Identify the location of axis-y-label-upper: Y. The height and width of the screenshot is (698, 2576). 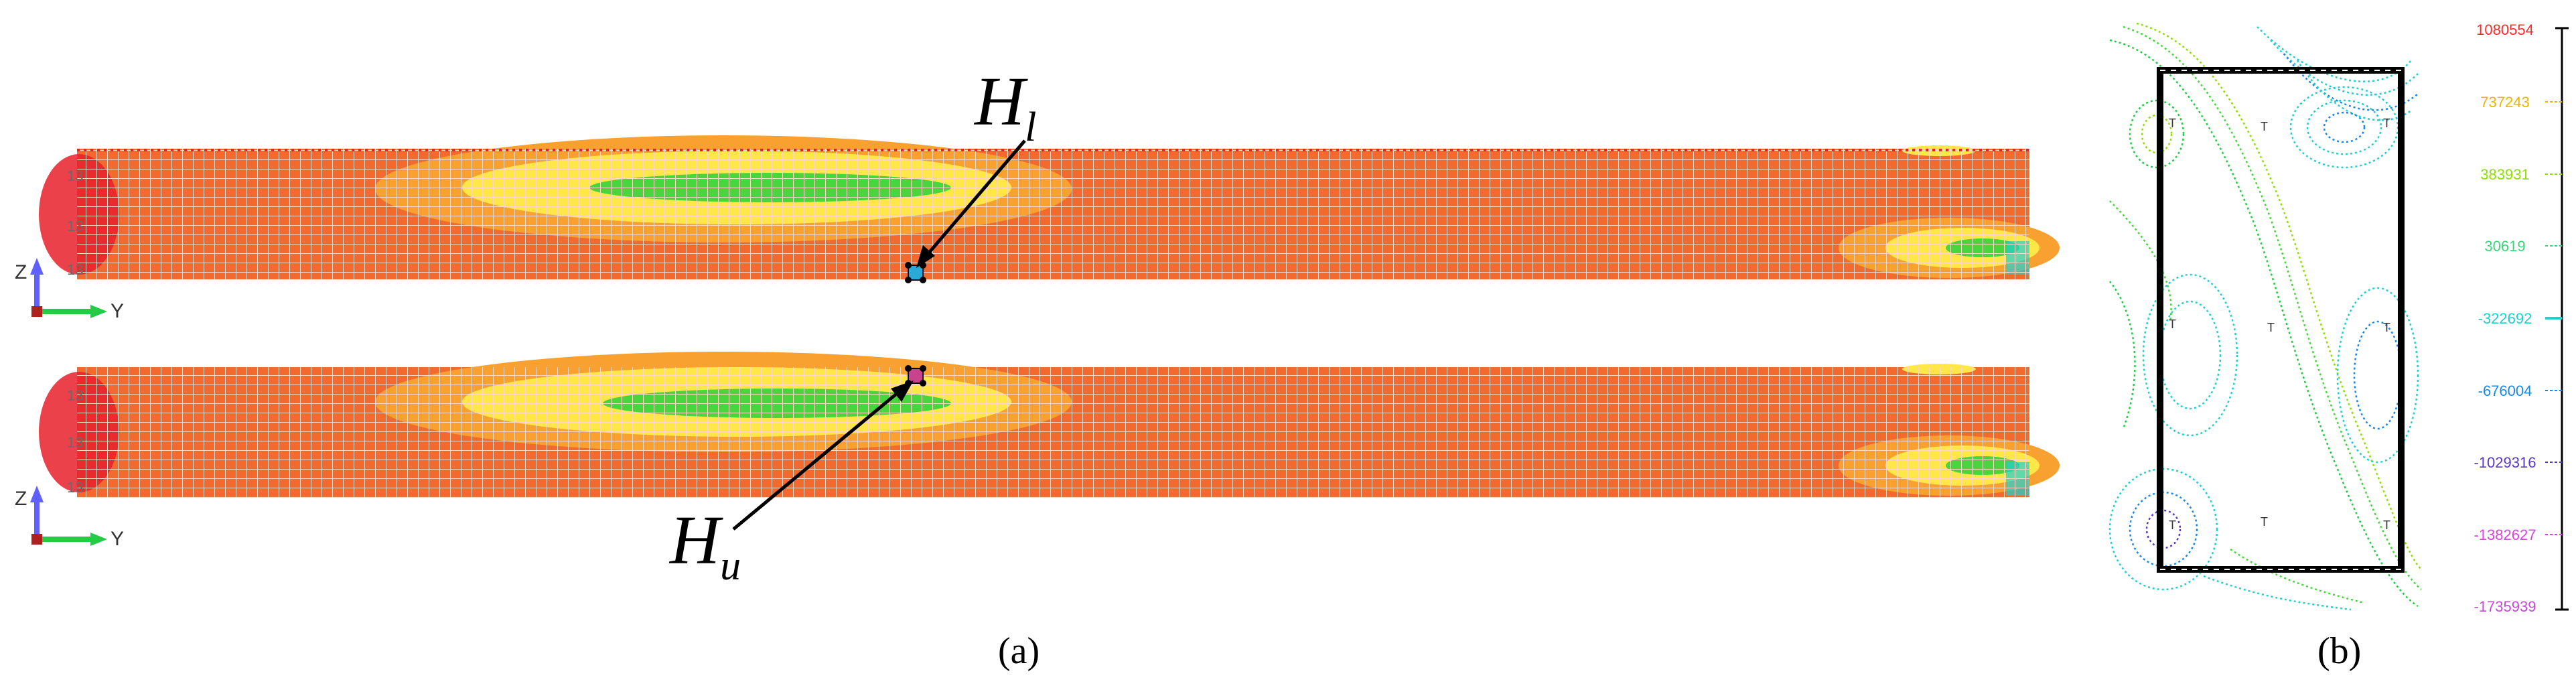
(118, 311).